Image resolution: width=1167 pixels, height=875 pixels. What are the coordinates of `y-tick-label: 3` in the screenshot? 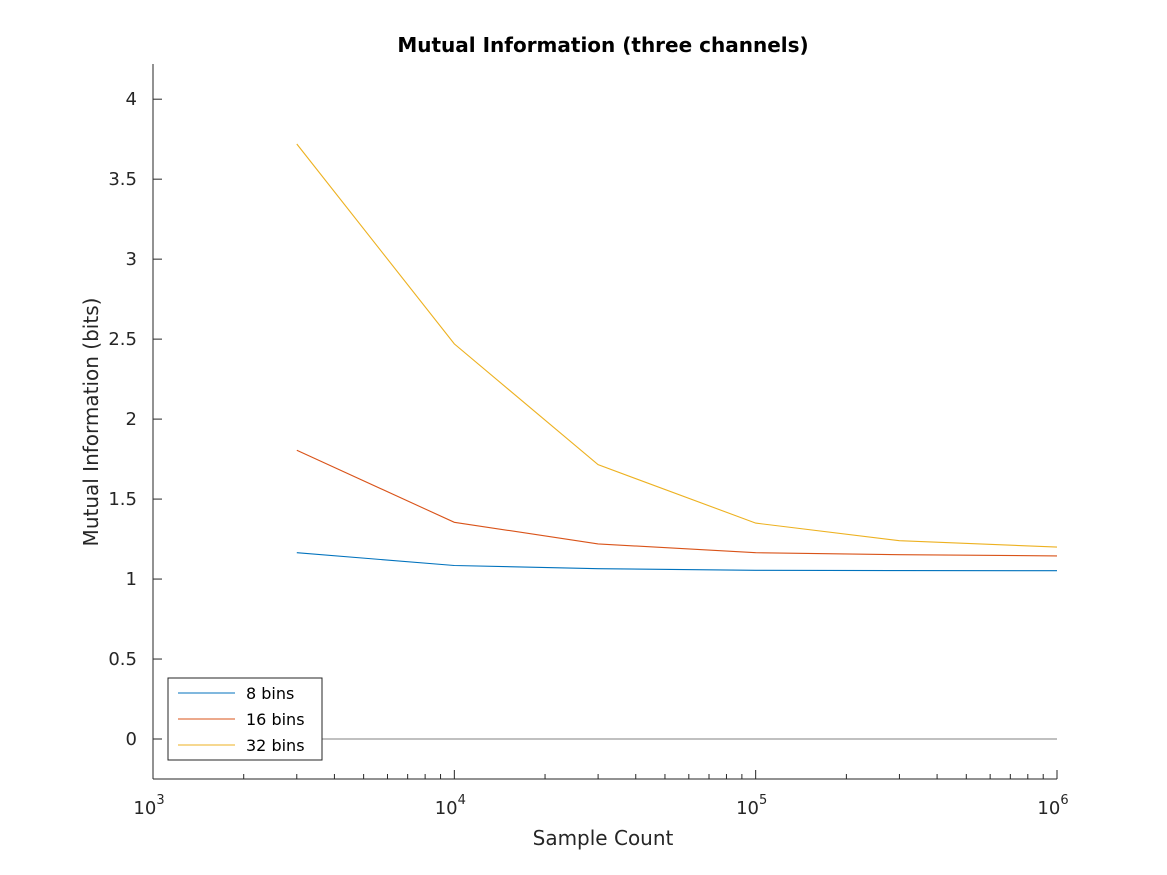 It's located at (131, 259).